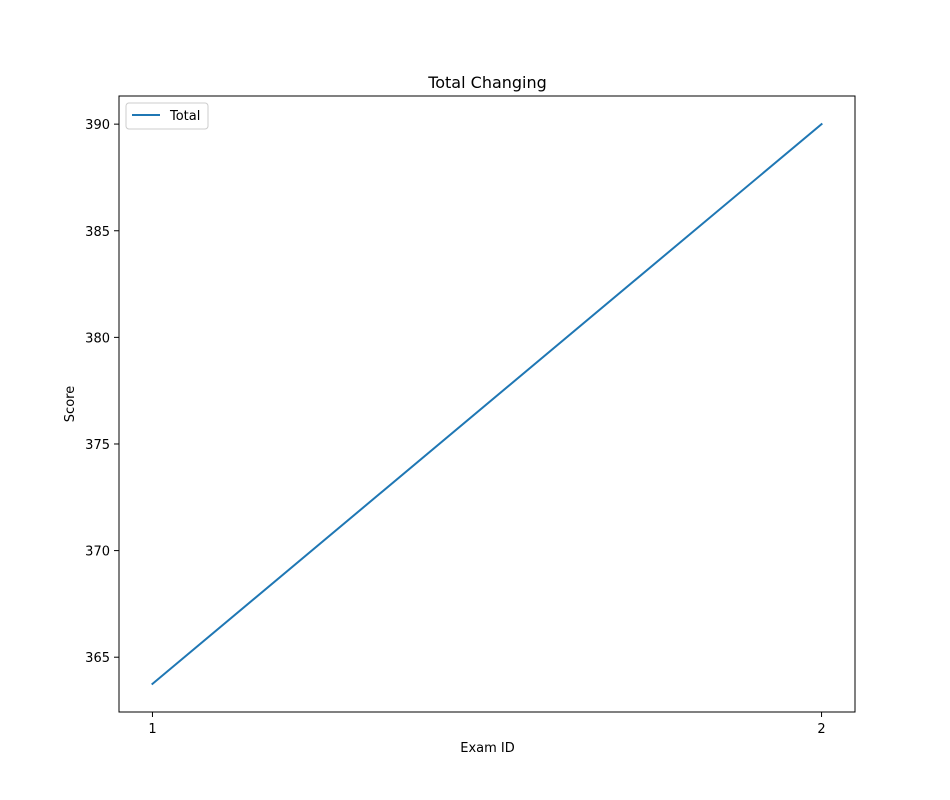 This screenshot has height=800, width=950. I want to click on y-tick-label: 385, so click(97, 232).